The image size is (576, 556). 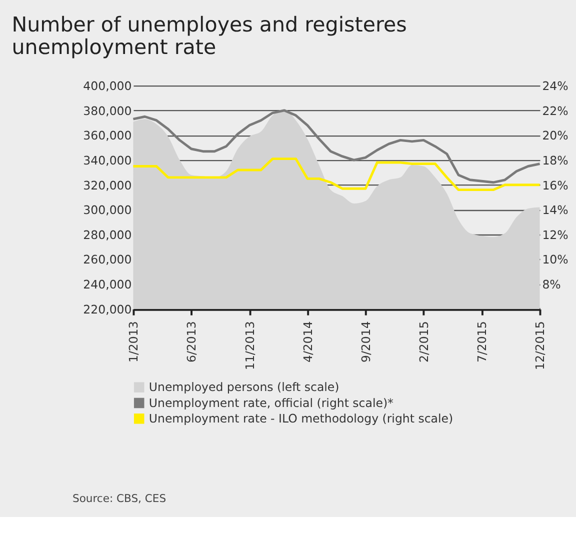 I want to click on y2-tick-label: 16%, so click(x=555, y=185).